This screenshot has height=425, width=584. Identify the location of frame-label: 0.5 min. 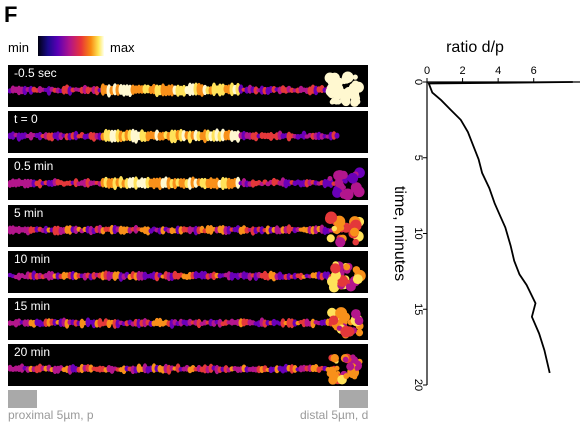
(34, 166).